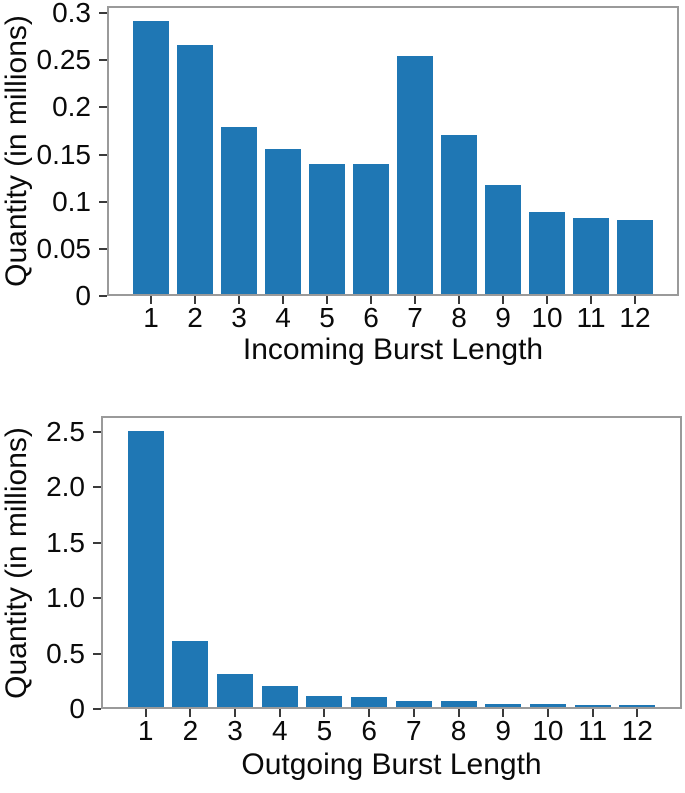 Image resolution: width=685 pixels, height=793 pixels. What do you see at coordinates (65, 487) in the screenshot?
I see `y-tick-label: 2.0` at bounding box center [65, 487].